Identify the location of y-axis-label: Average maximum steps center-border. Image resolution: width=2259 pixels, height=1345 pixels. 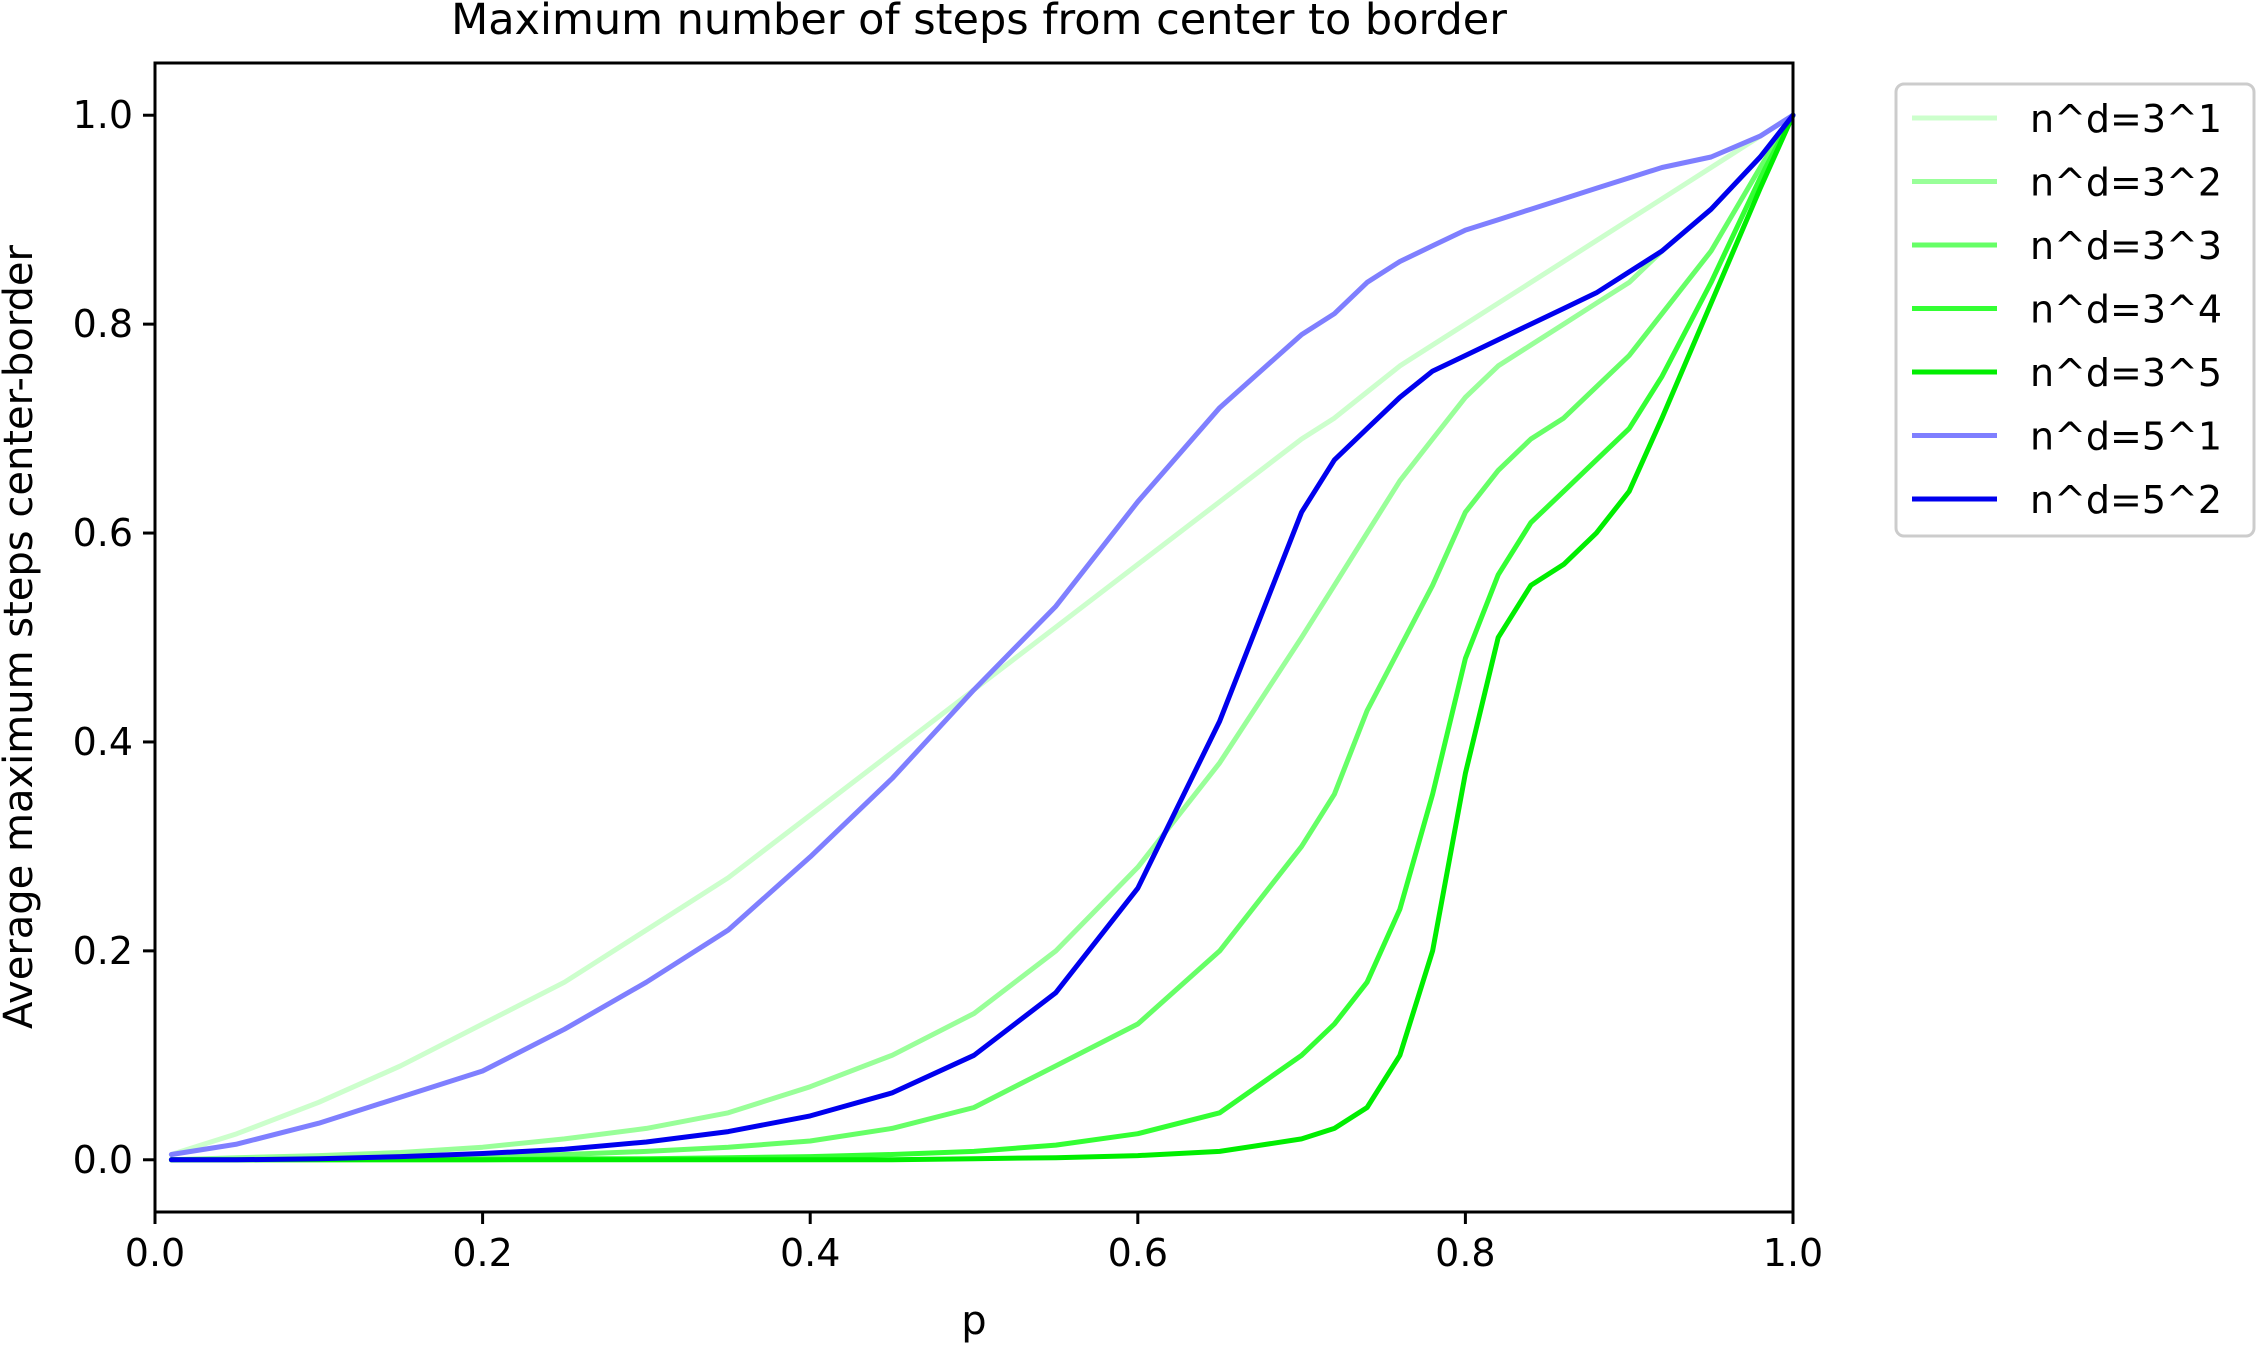
(21, 636).